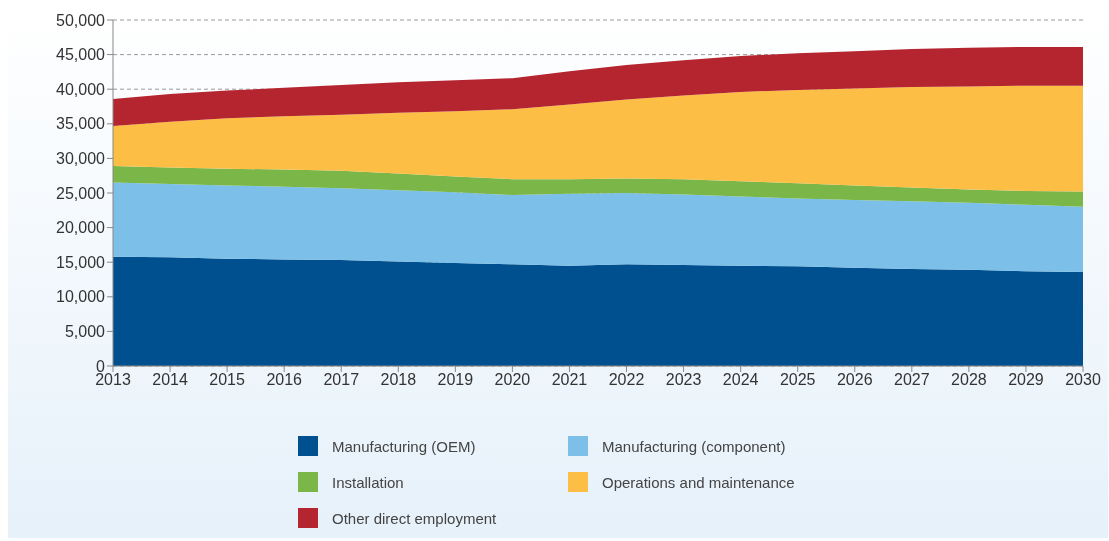 Image resolution: width=1109 pixels, height=541 pixels. Describe the element at coordinates (81, 159) in the screenshot. I see `y-tick-label: 30,000` at that location.